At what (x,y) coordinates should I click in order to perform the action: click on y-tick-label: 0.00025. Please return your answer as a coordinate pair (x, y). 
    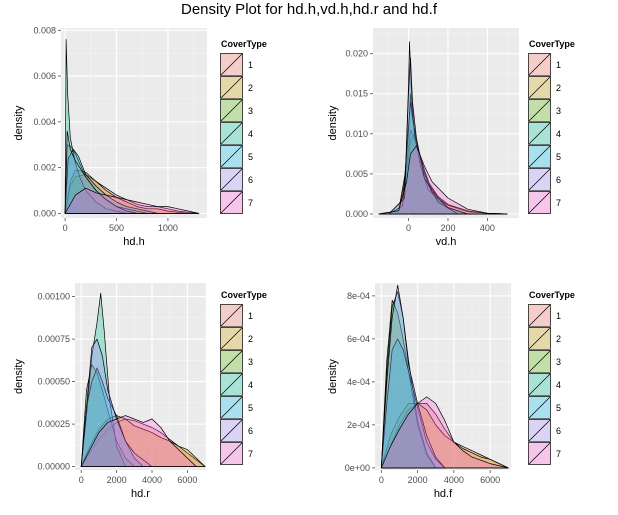
    Looking at the image, I should click on (53, 424).